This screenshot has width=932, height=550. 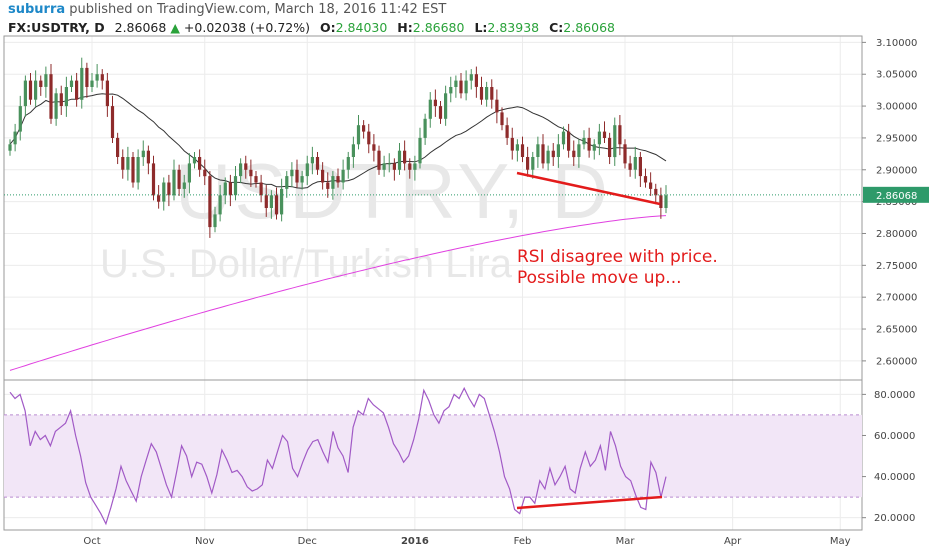 What do you see at coordinates (894, 436) in the screenshot?
I see `rsi-tick-label: 60.0000` at bounding box center [894, 436].